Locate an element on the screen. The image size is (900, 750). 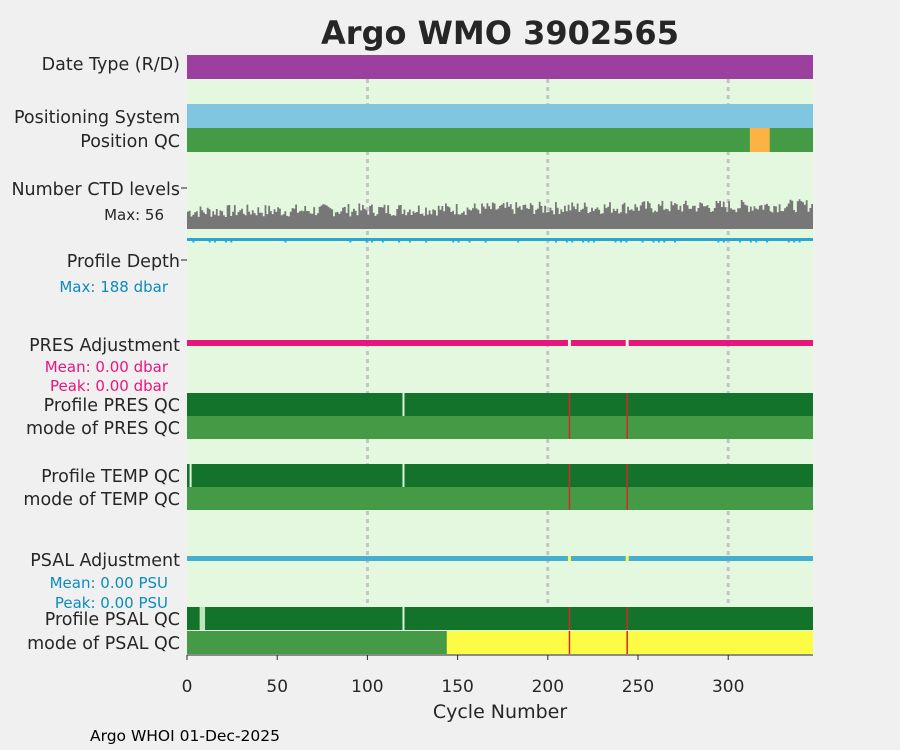
row-label-profile-depth: Profile Depth is located at coordinates (123, 262).